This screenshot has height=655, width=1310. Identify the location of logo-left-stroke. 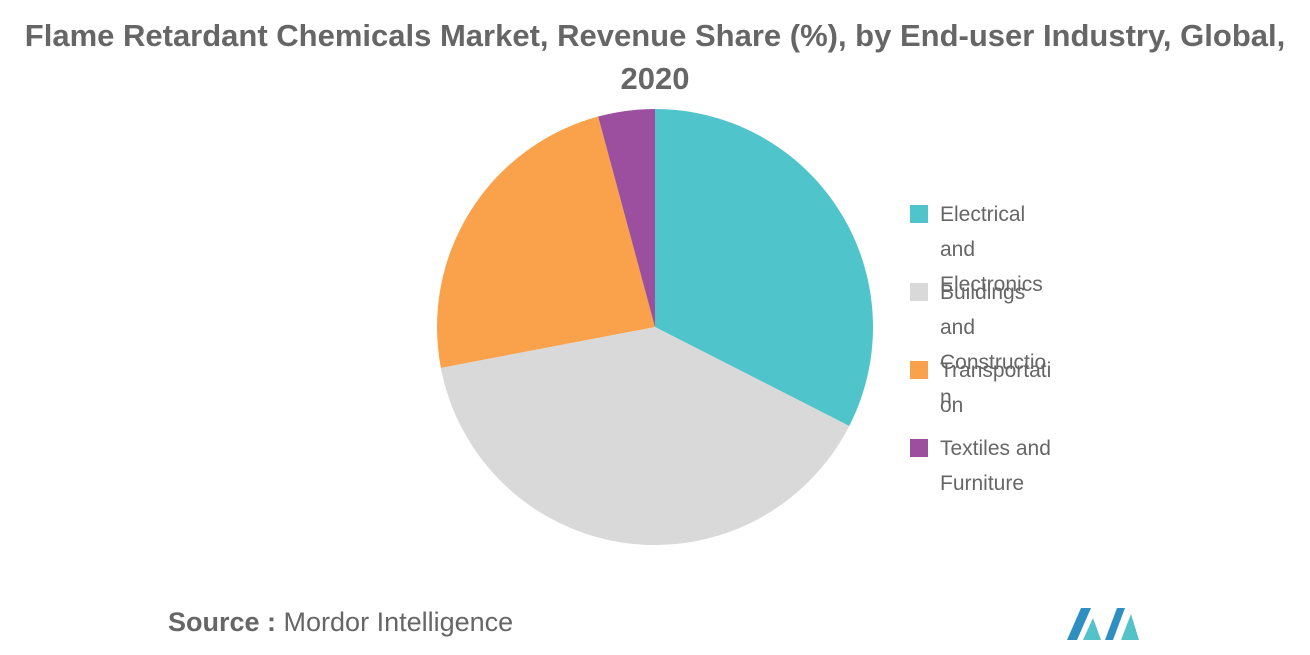
(1079, 624).